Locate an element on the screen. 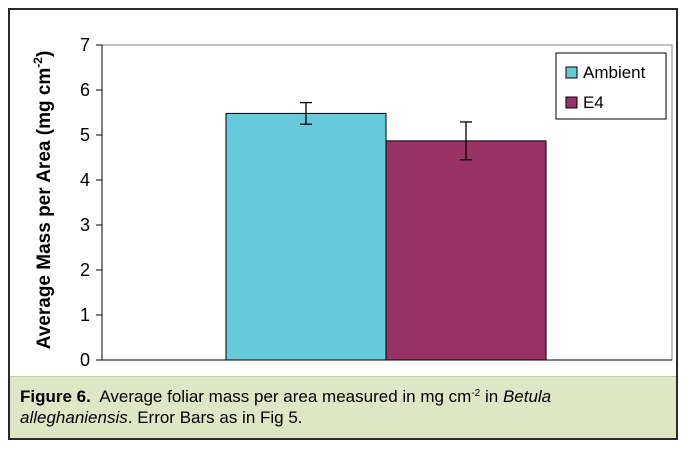 The height and width of the screenshot is (449, 691). y-tick-label: 1 is located at coordinates (85, 315).